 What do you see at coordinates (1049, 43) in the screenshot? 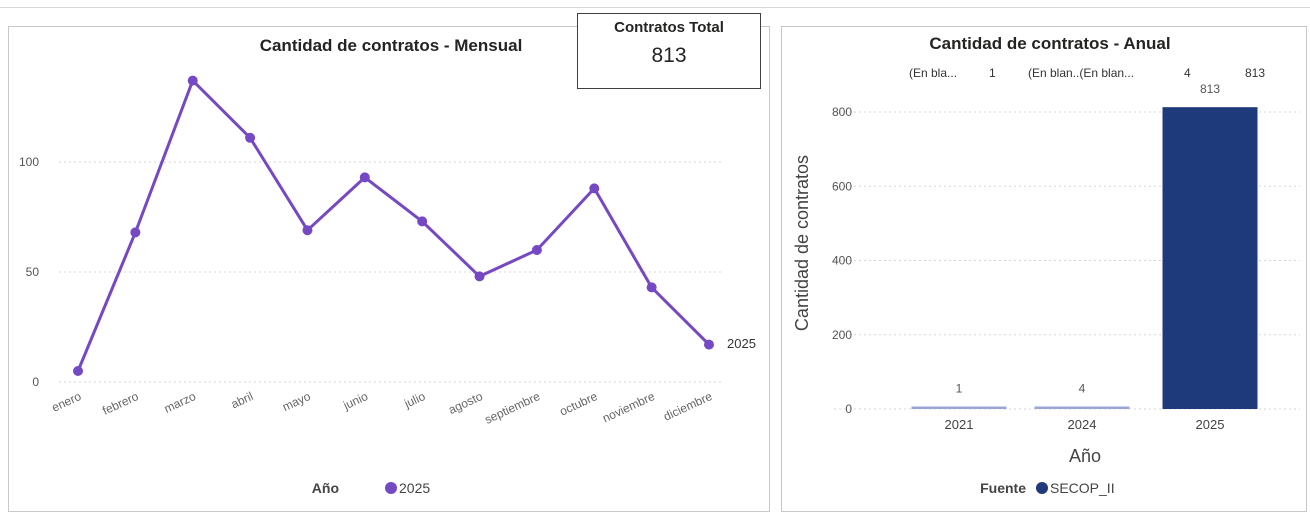
I see `annual-chart-title: Cantidad de contratos - Anual` at bounding box center [1049, 43].